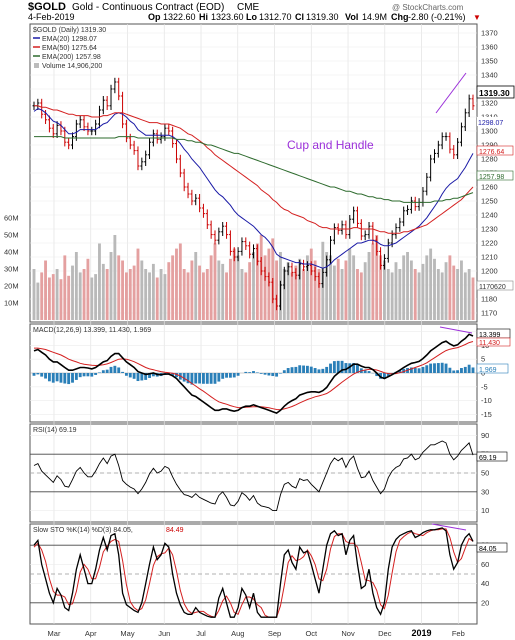  I want to click on ema200-value-box: 1257.98, so click(495, 175).